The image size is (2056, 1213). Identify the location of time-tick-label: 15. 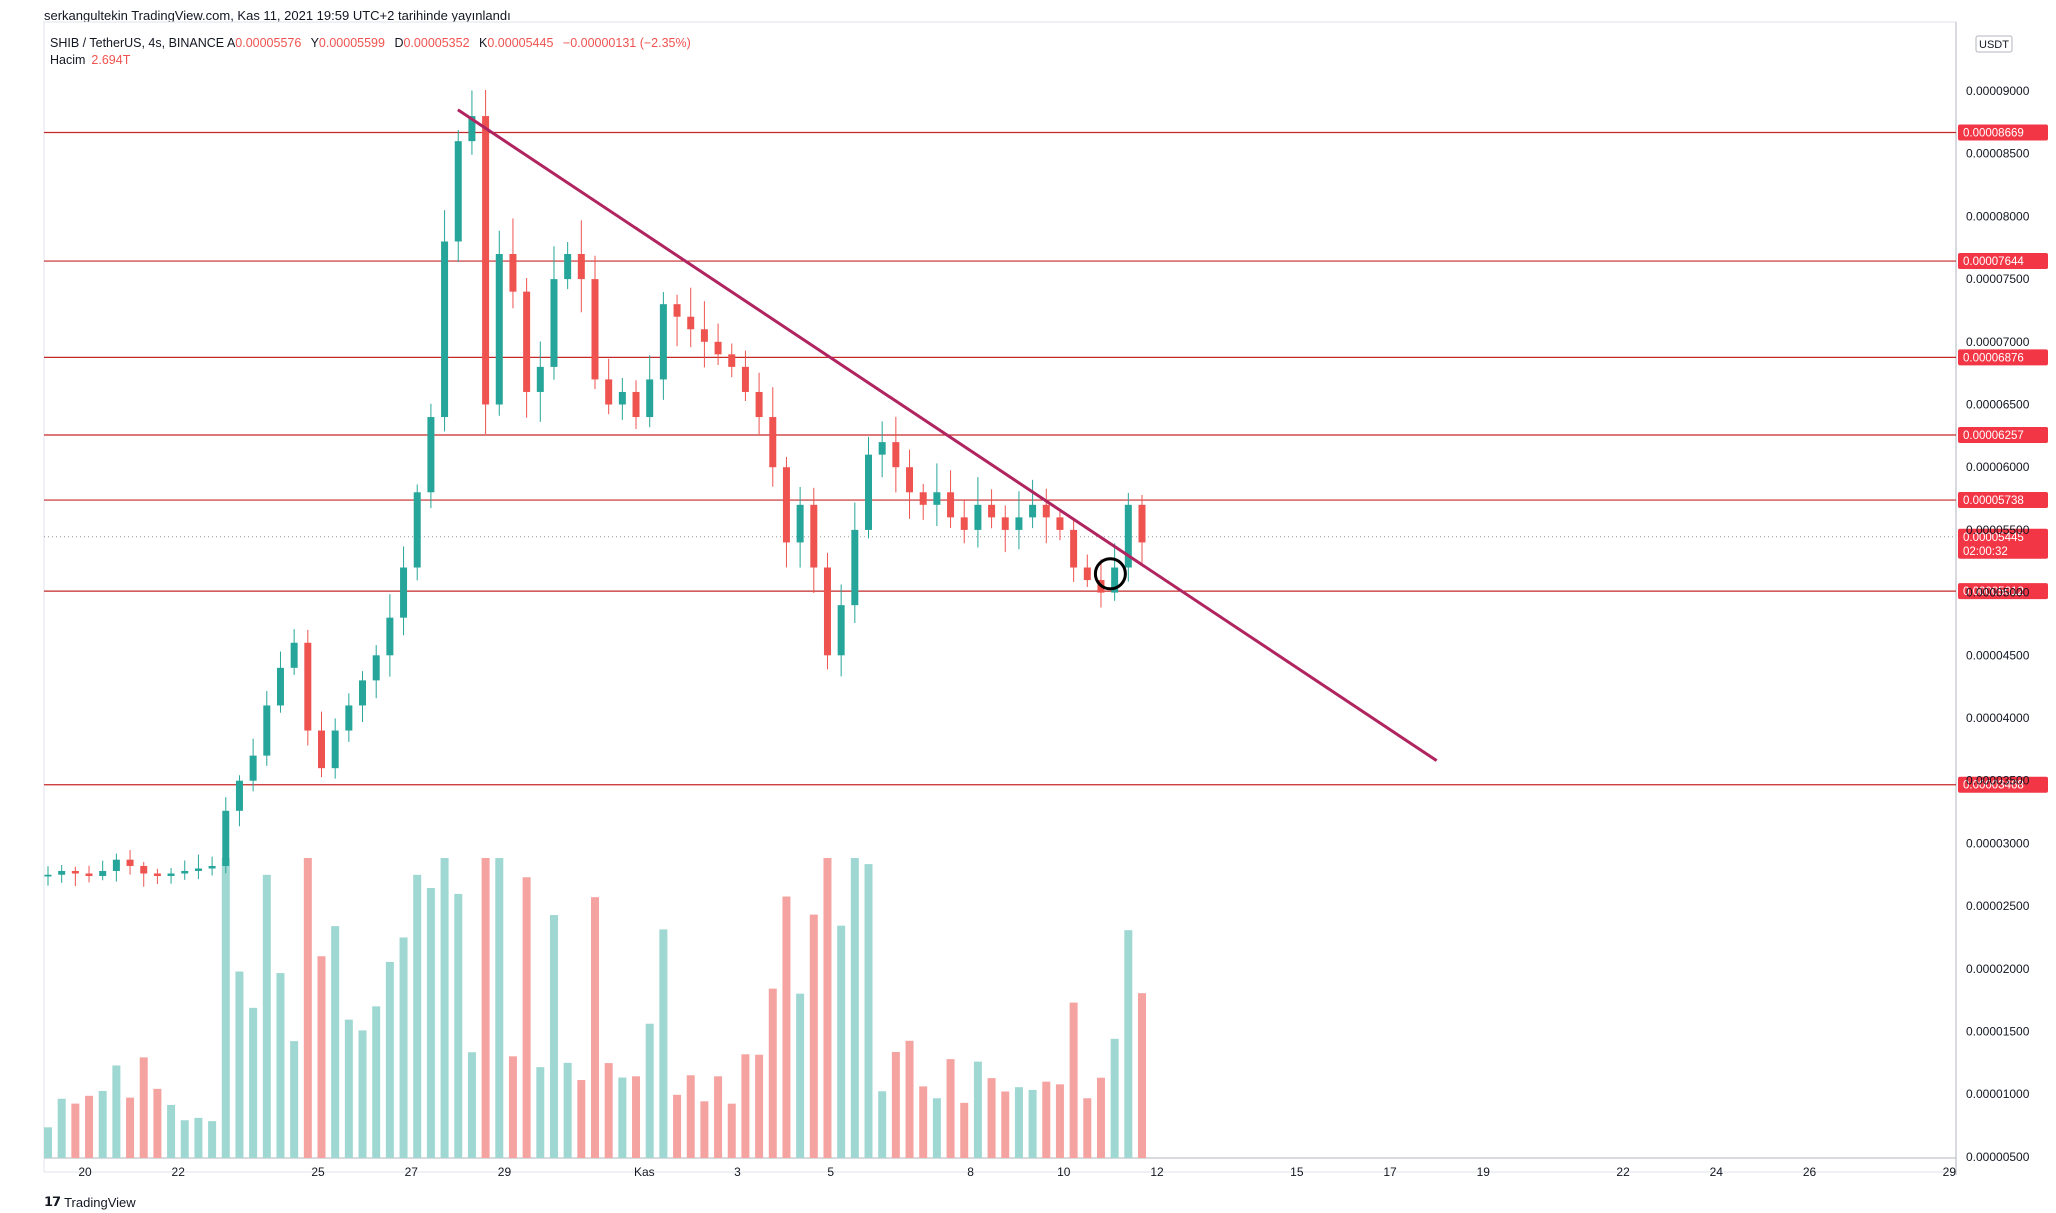
(1297, 1172).